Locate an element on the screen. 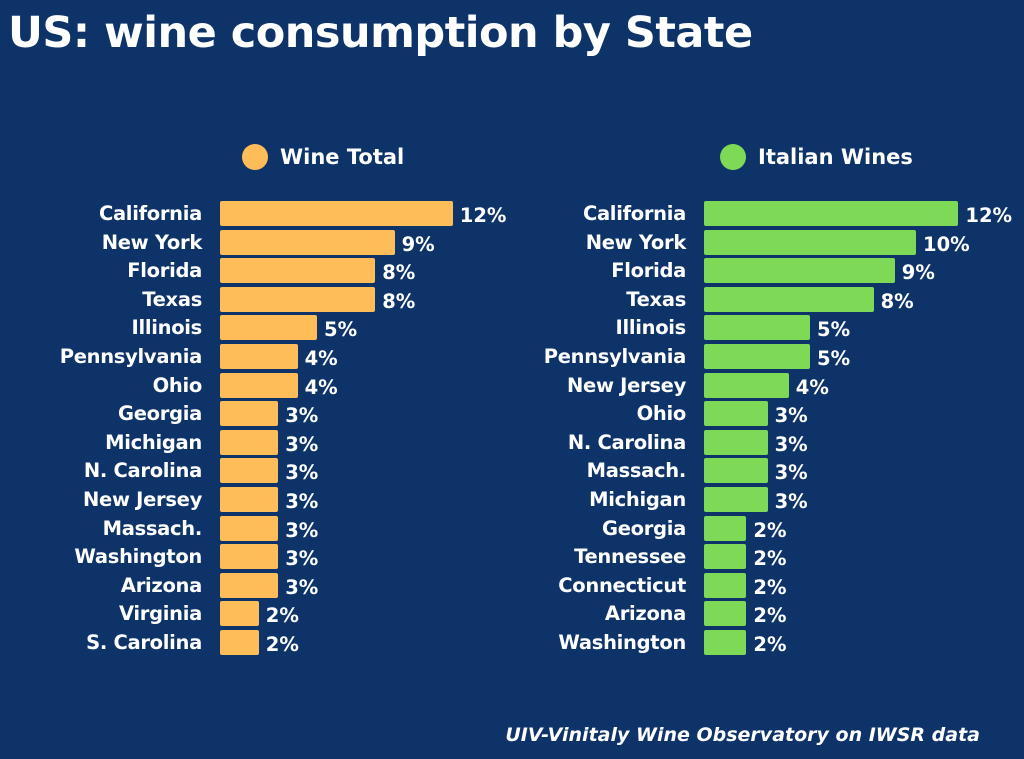  category-label: S. Carolina is located at coordinates (144, 642).